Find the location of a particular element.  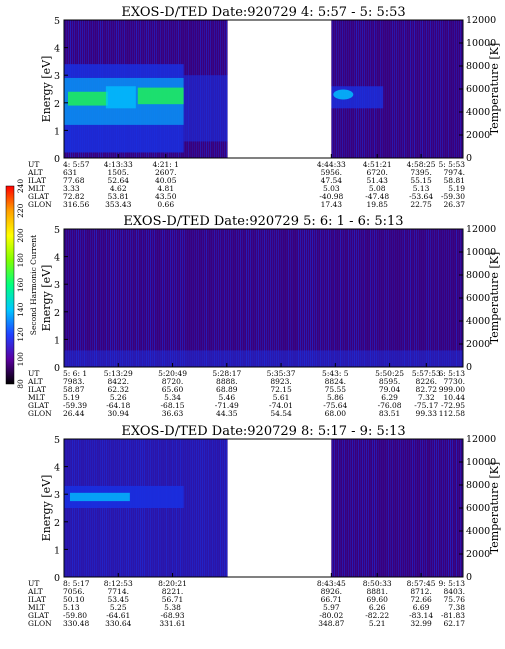

orbit-value-glon: 5.21 is located at coordinates (377, 623).